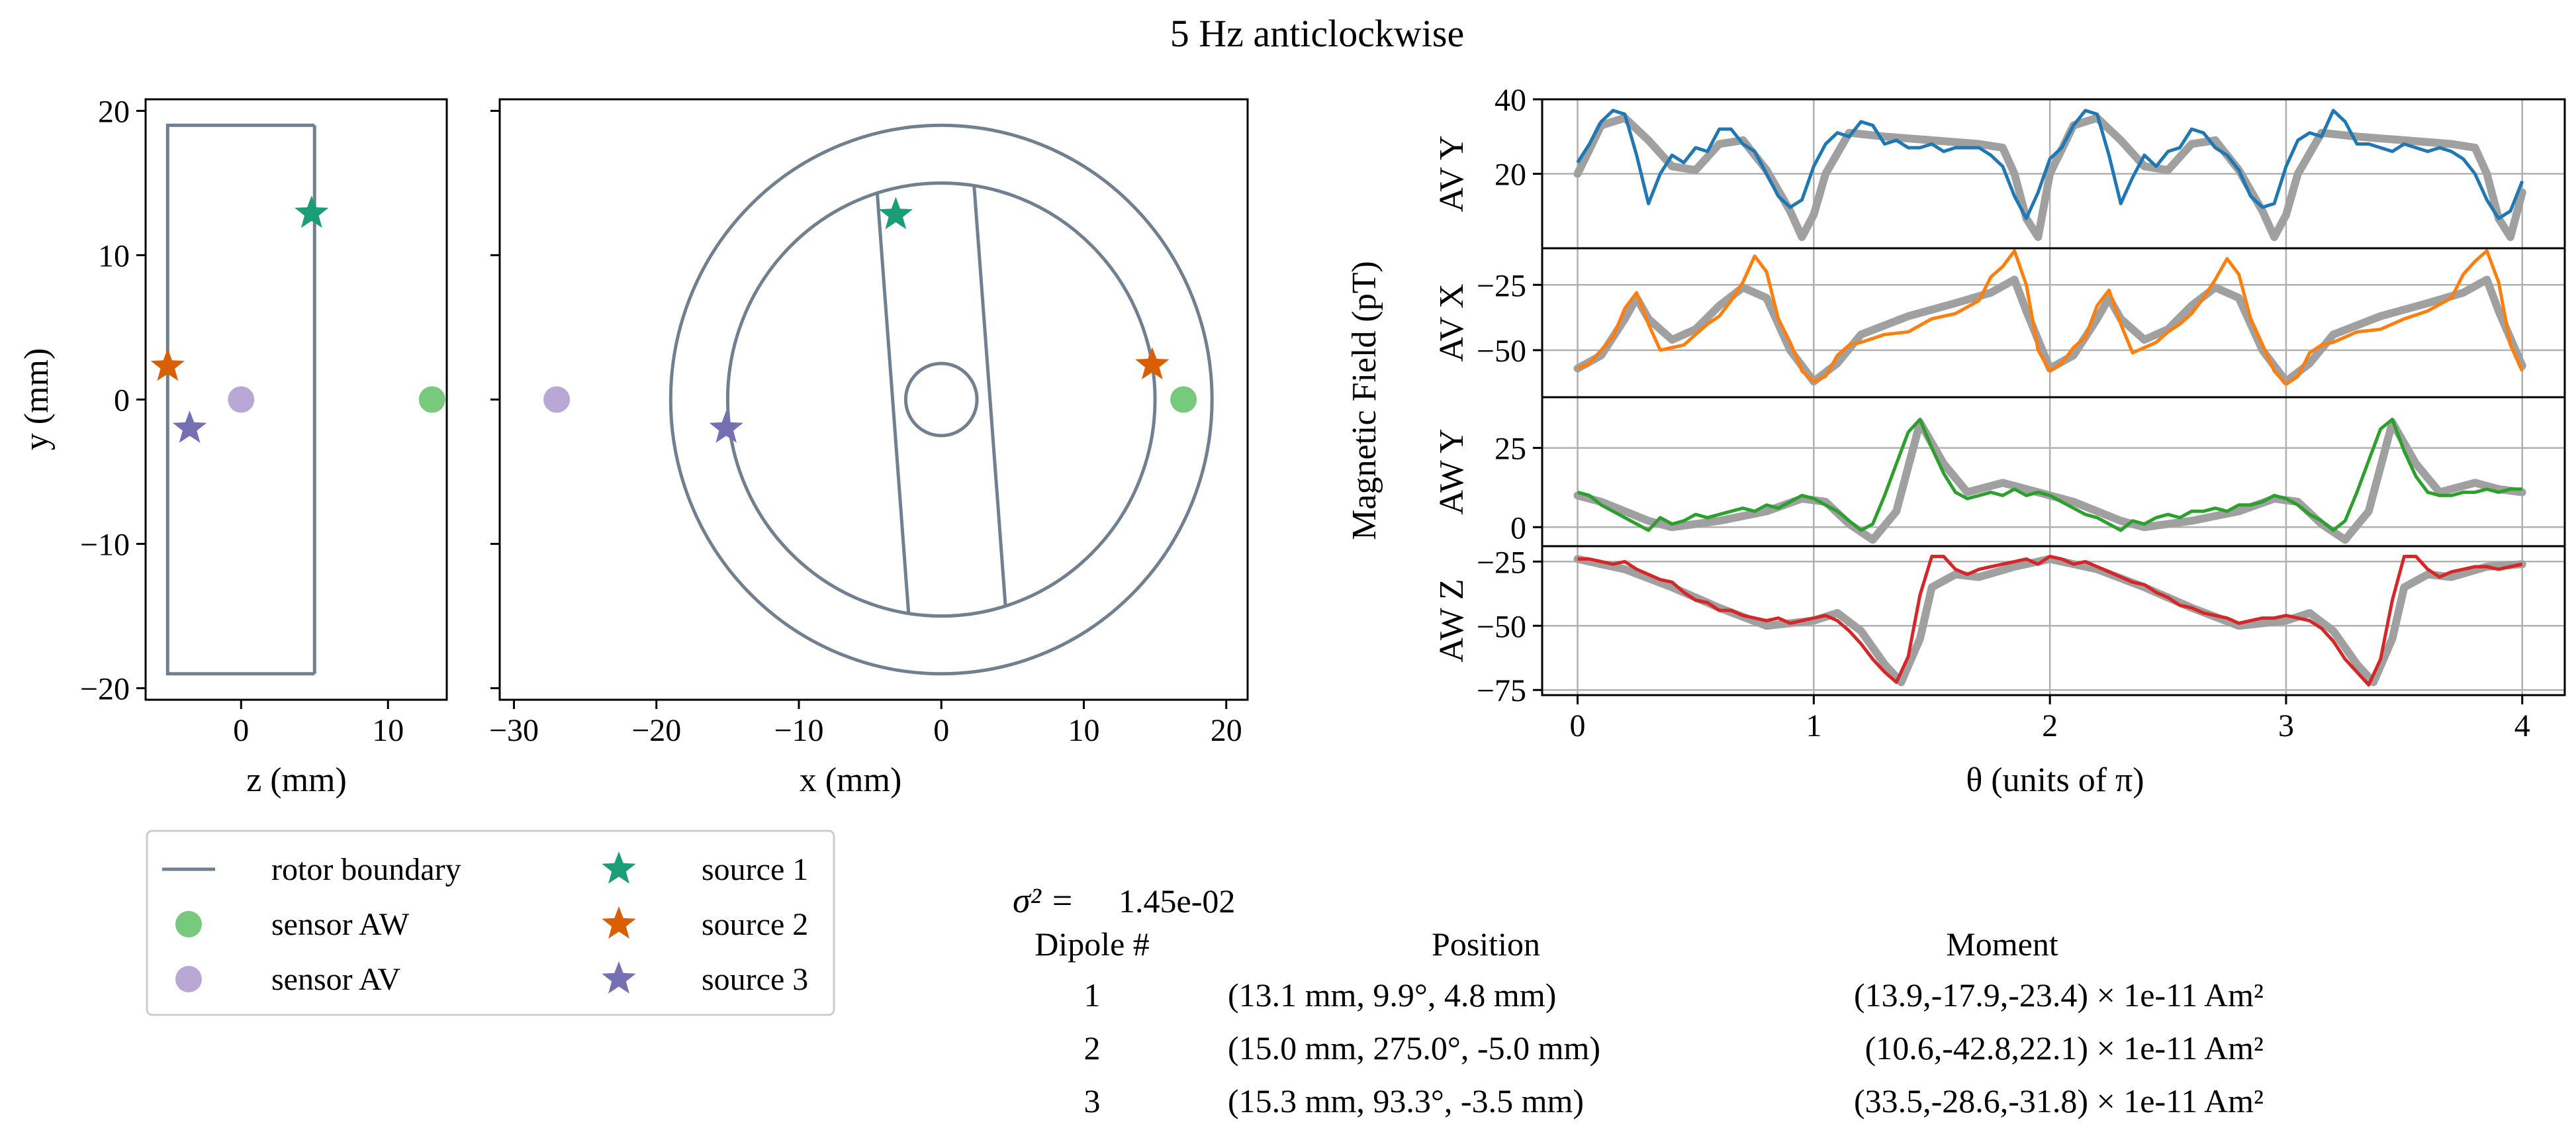  What do you see at coordinates (1092, 995) in the screenshot?
I see `row-dipole-number: 1` at bounding box center [1092, 995].